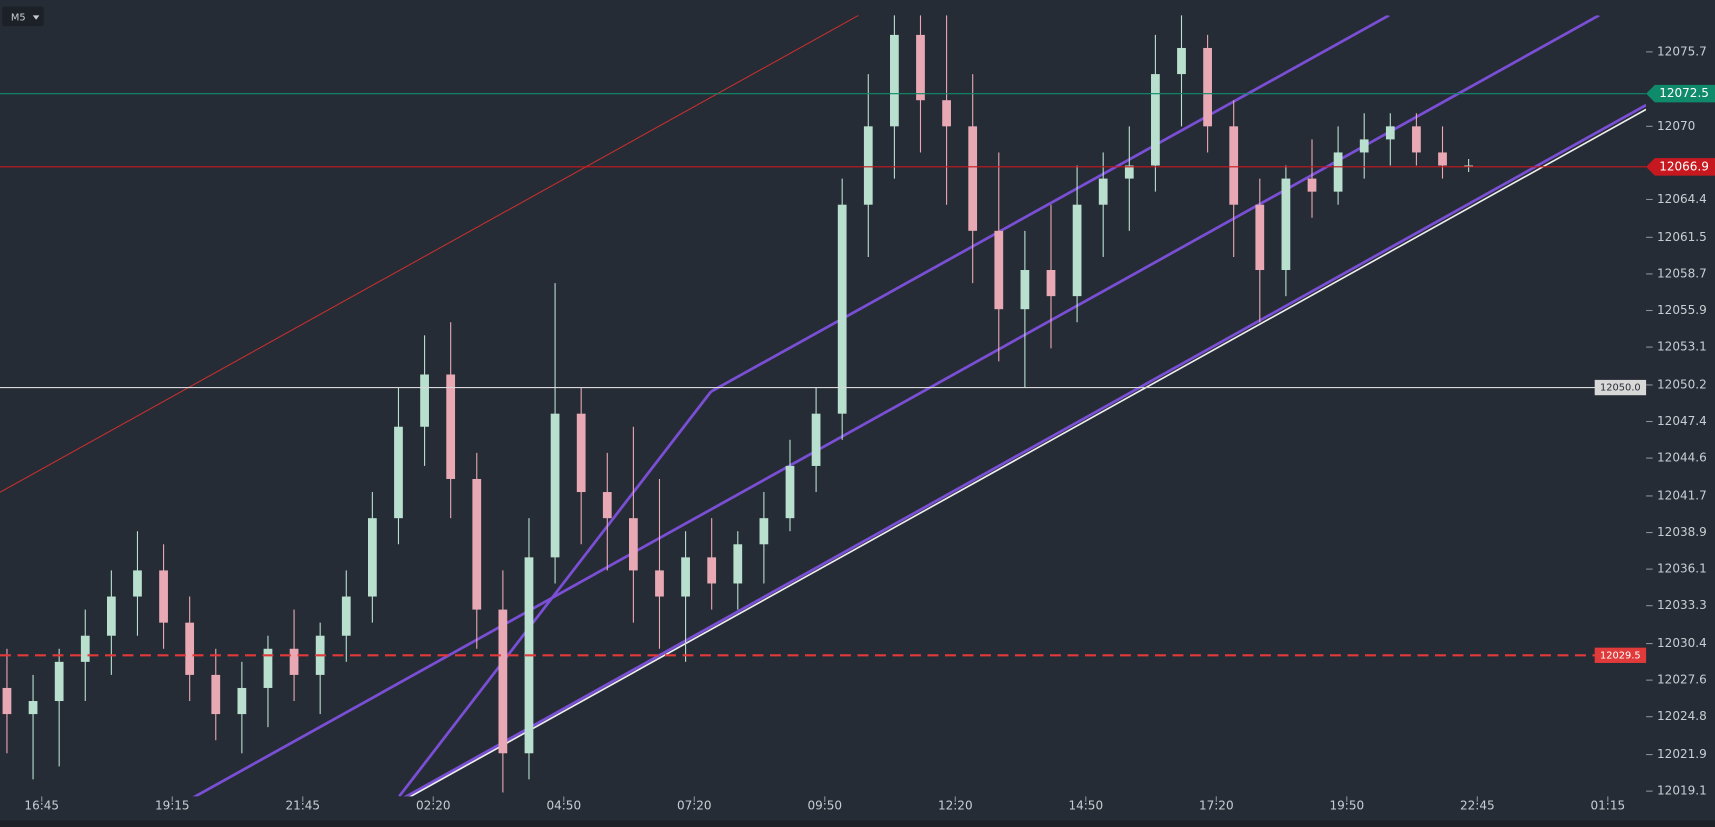  What do you see at coordinates (36, 17) in the screenshot?
I see `dropdown-arrow` at bounding box center [36, 17].